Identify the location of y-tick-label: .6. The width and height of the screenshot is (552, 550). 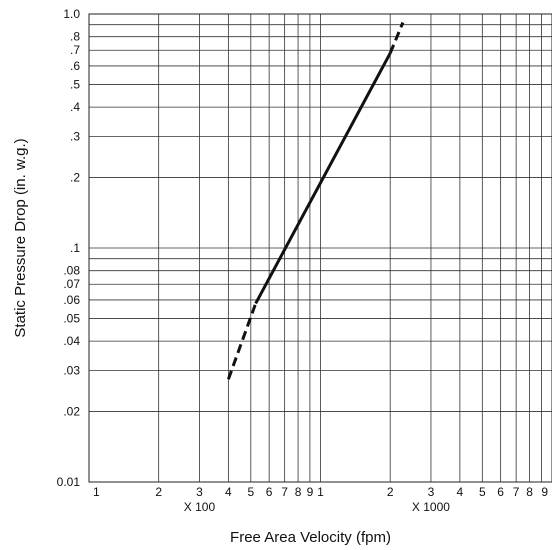
(75, 66).